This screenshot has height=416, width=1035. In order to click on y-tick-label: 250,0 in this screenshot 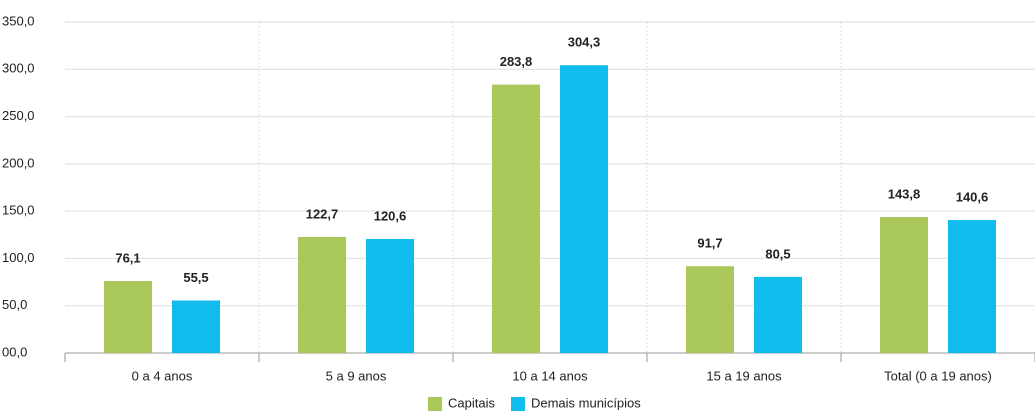, I will do `click(18, 115)`.